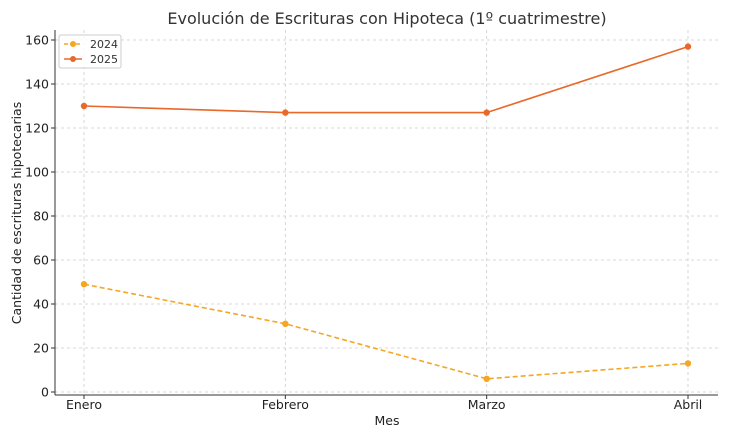 Image resolution: width=730 pixels, height=438 pixels. I want to click on y-tick-label: 60, so click(41, 260).